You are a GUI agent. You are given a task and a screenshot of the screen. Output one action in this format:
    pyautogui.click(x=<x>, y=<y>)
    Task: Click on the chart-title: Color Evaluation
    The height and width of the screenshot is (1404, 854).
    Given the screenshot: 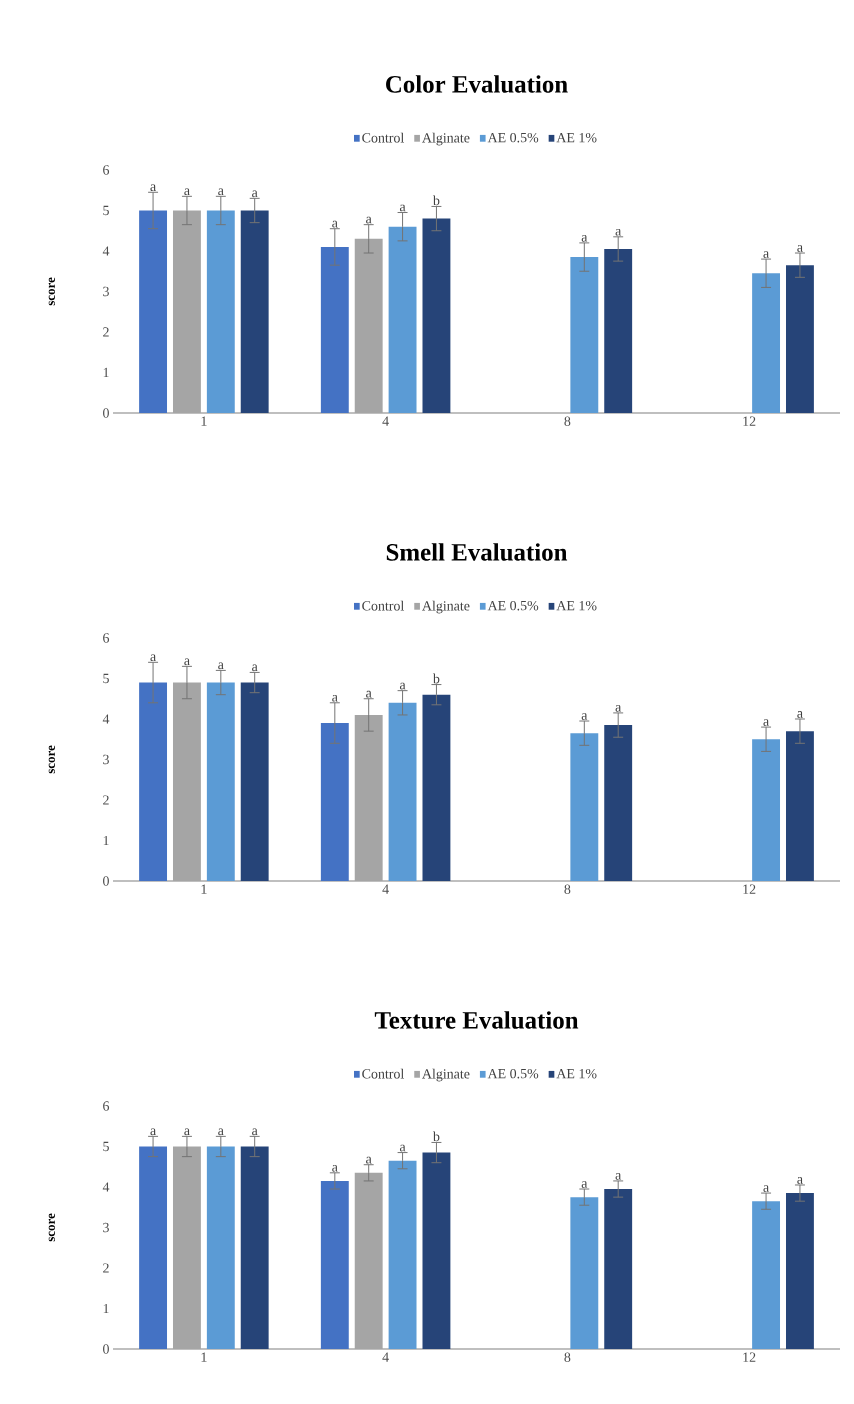 What is the action you would take?
    pyautogui.click(x=477, y=84)
    